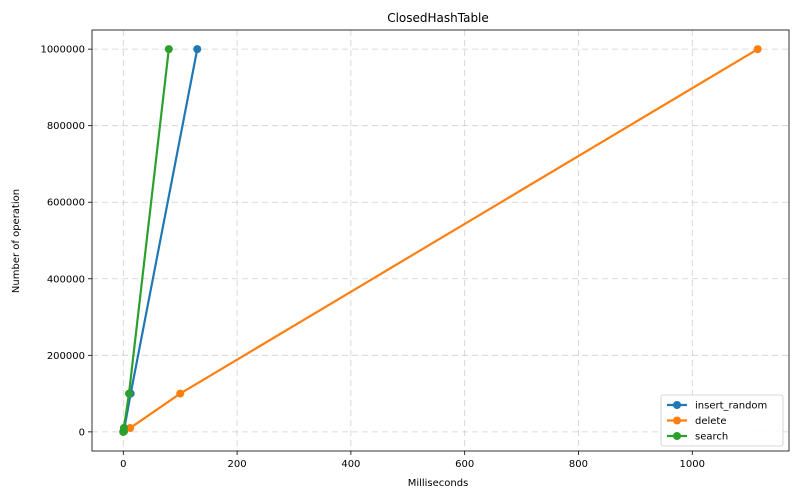 This screenshot has height=500, width=800. I want to click on legend-item: delete, so click(697, 421).